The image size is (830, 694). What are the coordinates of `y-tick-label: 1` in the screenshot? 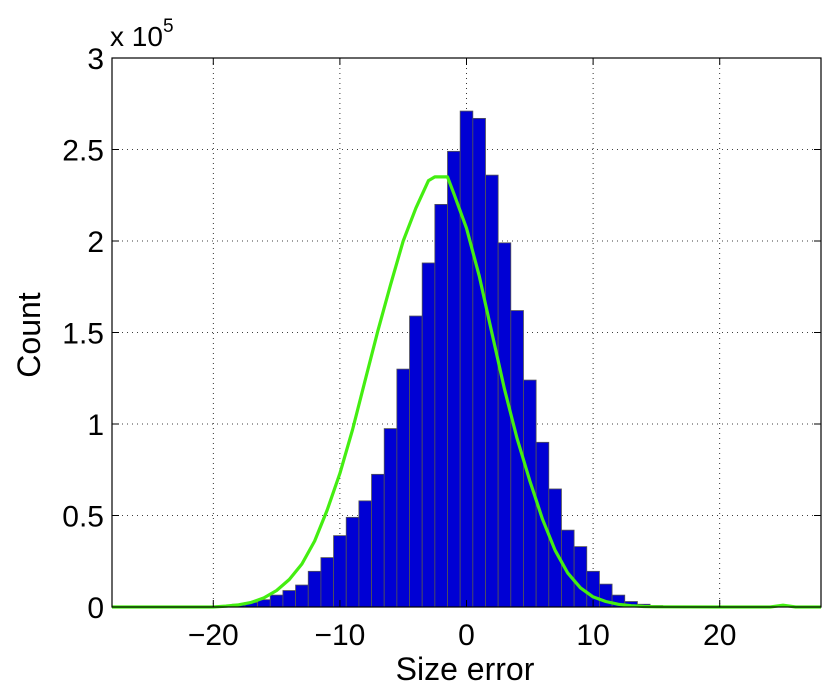 It's located at (95, 425).